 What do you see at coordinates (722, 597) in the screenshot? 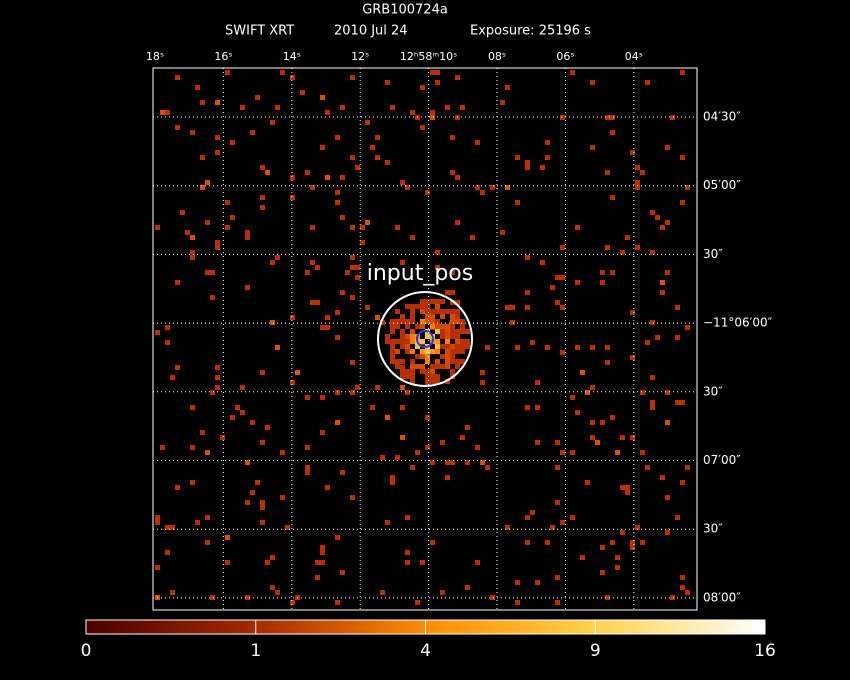
I see `y-tick-label: 08′00″` at bounding box center [722, 597].